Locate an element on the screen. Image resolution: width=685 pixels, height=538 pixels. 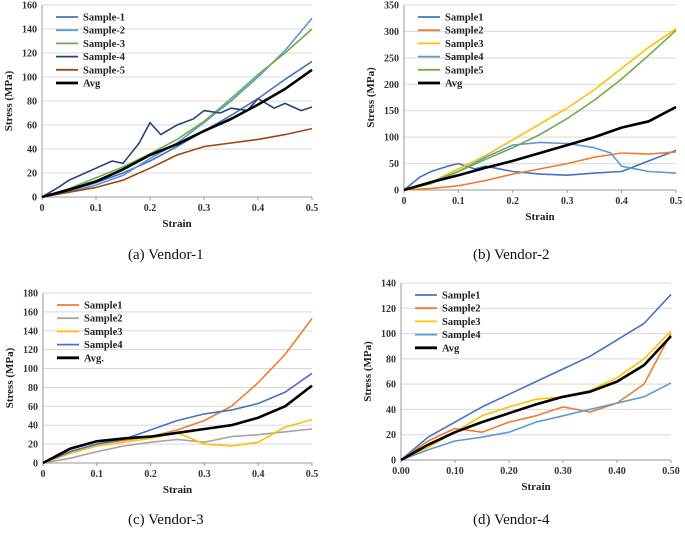
y-tick-label: 350 is located at coordinates (391, 6).